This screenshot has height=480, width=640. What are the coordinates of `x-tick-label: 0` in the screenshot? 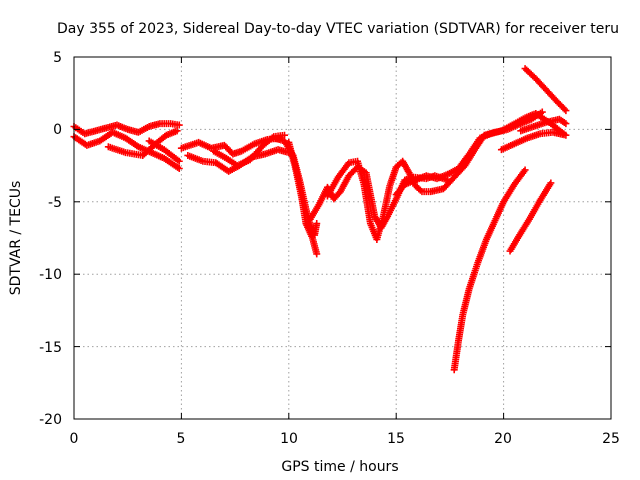 It's located at (74, 439).